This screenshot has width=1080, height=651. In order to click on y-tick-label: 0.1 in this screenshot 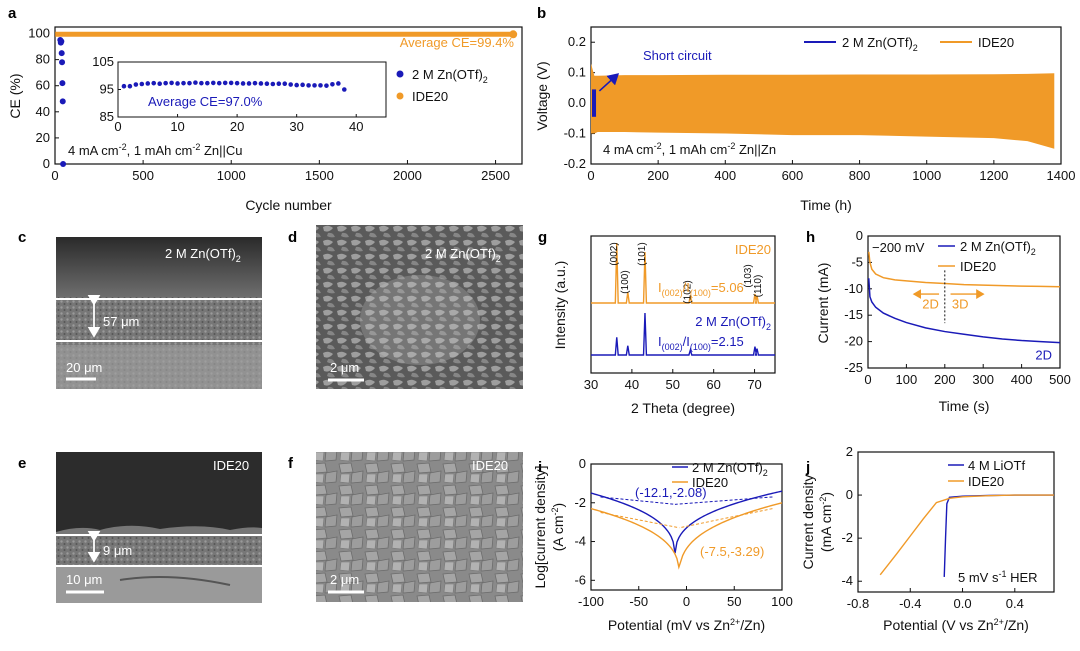, I will do `click(577, 72)`.